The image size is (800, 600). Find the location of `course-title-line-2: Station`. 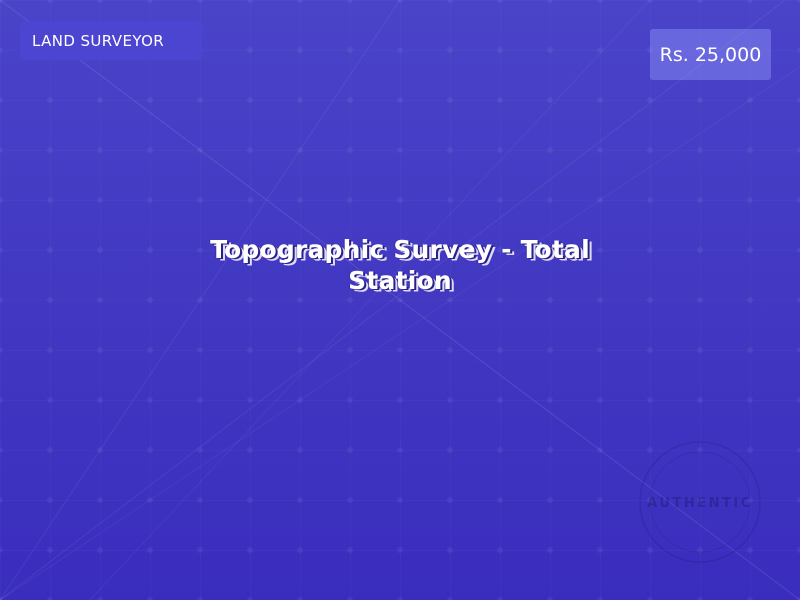

course-title-line-2: Station is located at coordinates (400, 280).